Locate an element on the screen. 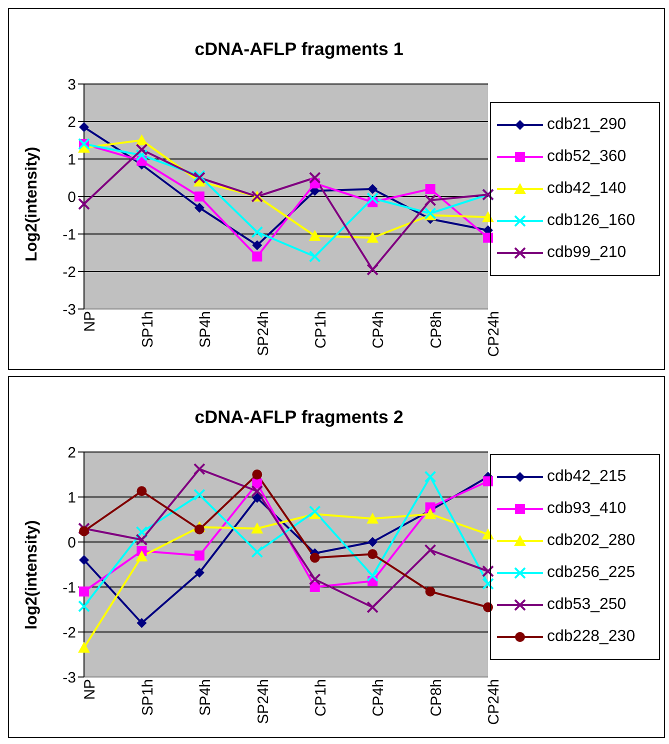 The height and width of the screenshot is (744, 669). legend-label: cdb99_210 is located at coordinates (586, 253).